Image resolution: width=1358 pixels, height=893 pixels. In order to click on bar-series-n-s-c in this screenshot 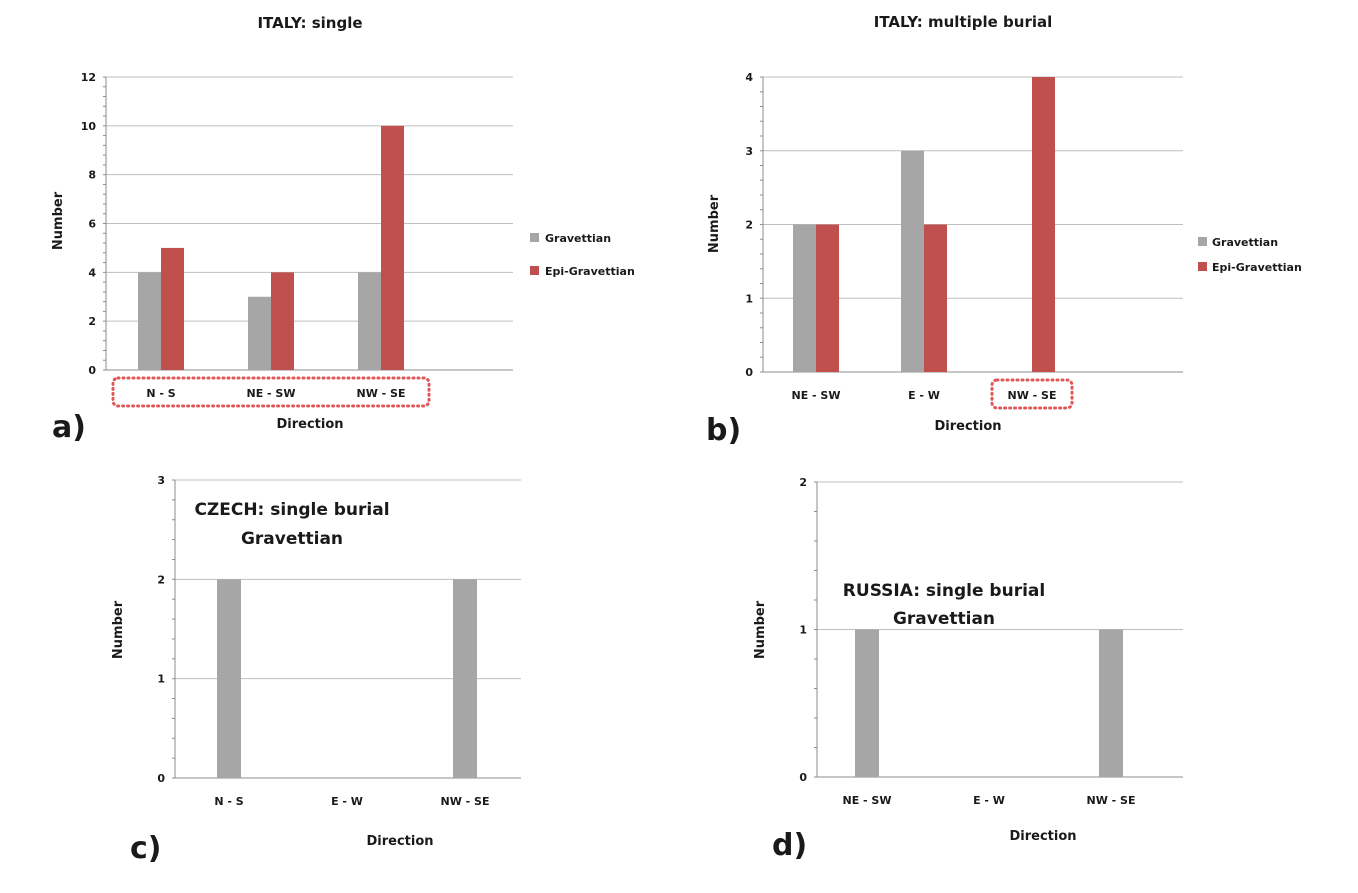, I will do `click(229, 678)`.